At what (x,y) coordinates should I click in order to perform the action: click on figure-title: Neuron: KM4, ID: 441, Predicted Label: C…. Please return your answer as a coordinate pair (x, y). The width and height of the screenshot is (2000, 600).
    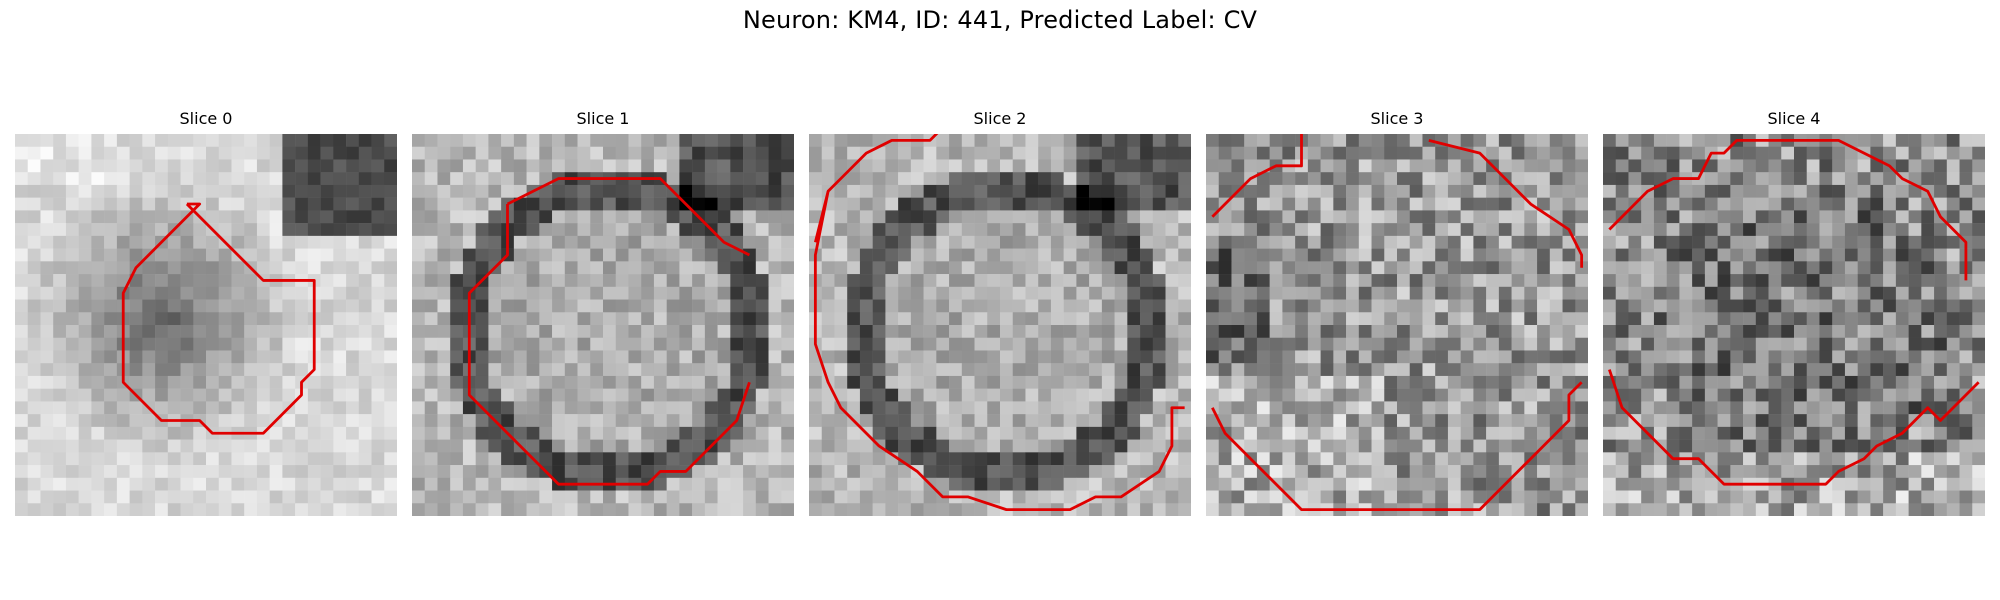
    Looking at the image, I should click on (1000, 20).